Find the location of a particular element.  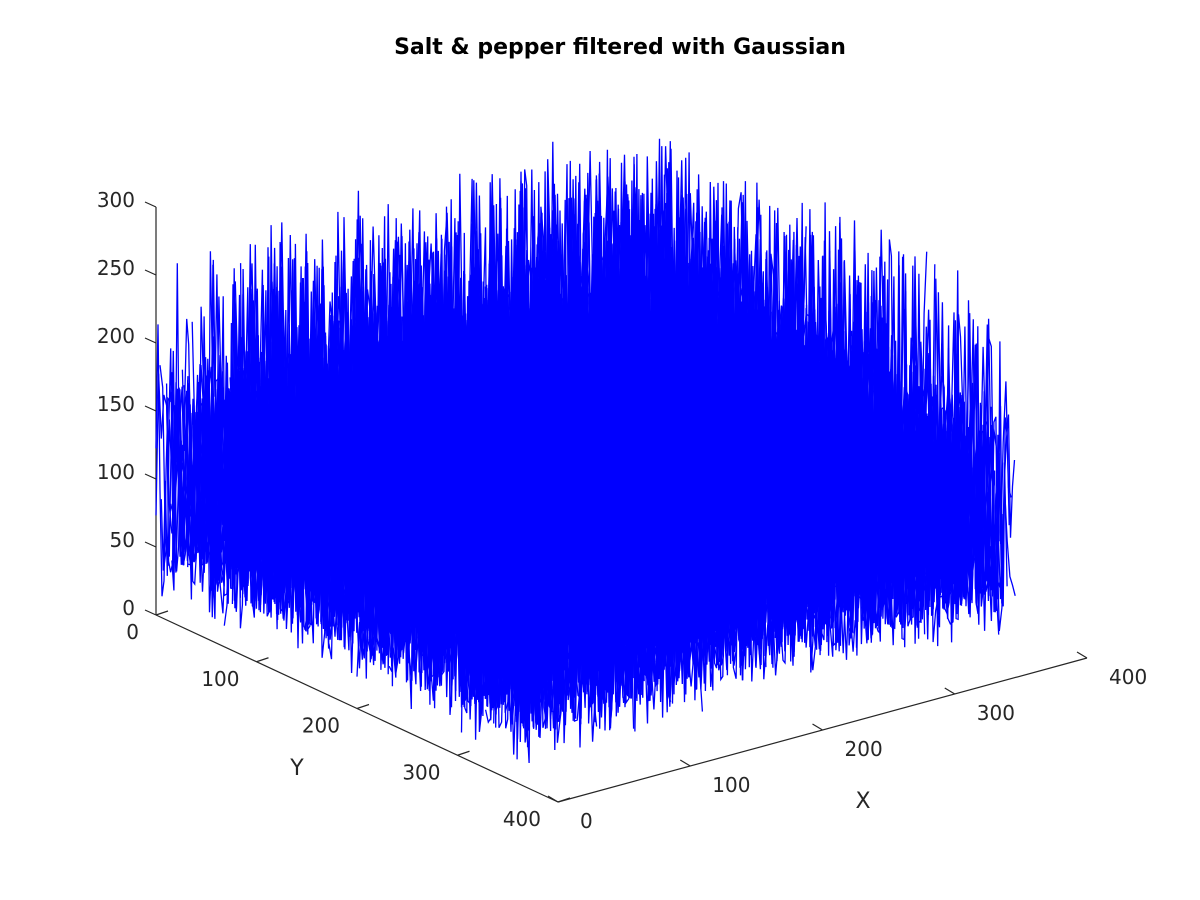

y-tick-label: 200 is located at coordinates (321, 726).